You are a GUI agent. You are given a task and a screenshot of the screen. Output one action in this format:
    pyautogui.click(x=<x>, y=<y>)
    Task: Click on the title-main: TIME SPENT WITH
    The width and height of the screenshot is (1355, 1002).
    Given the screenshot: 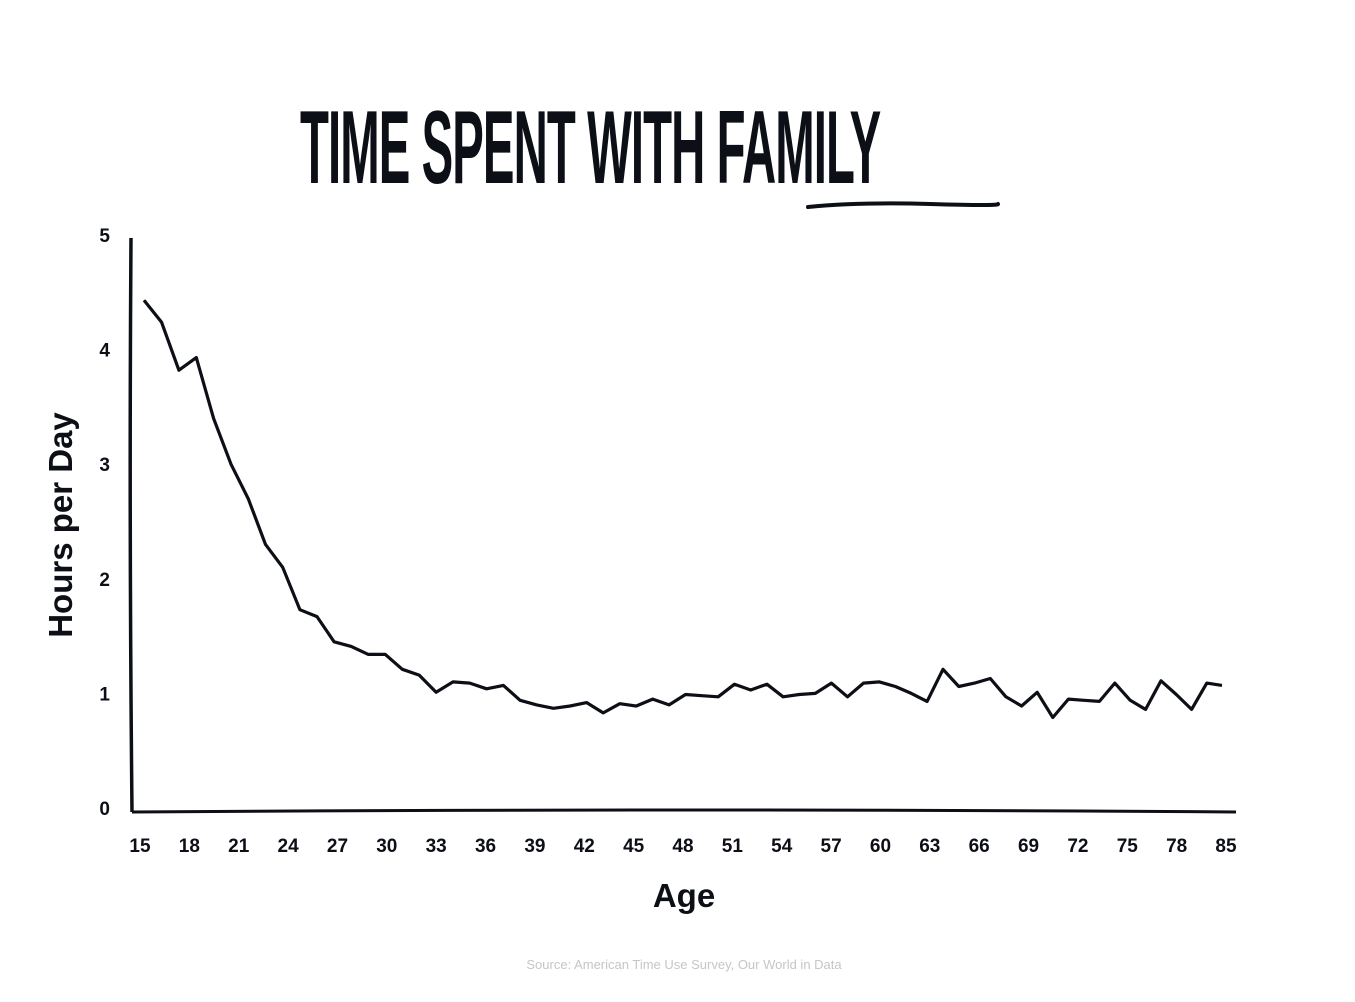 What is the action you would take?
    pyautogui.click(x=508, y=148)
    